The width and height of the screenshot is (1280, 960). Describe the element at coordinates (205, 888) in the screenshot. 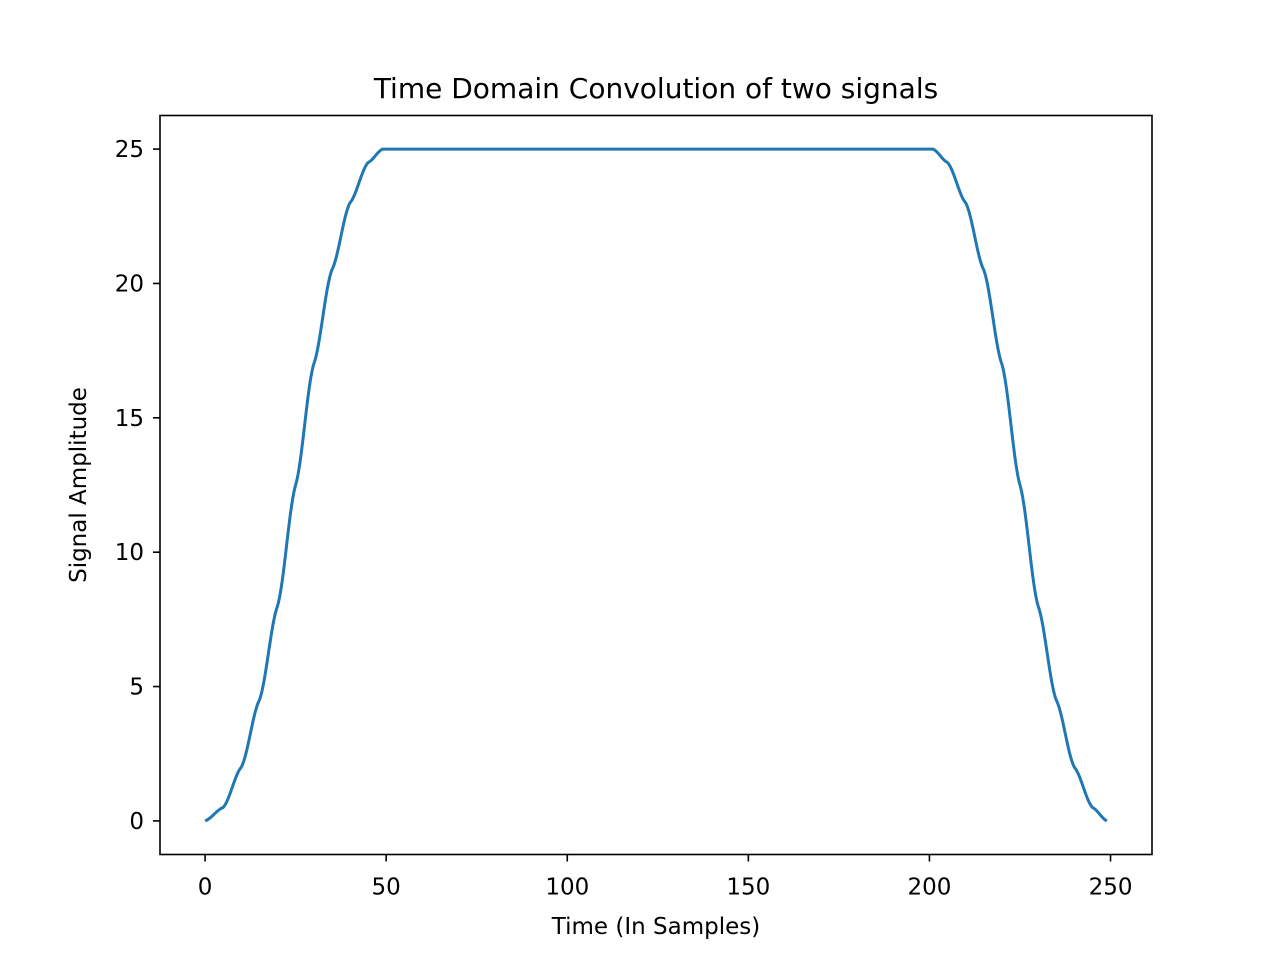

I see `x-tick-label: 0` at that location.